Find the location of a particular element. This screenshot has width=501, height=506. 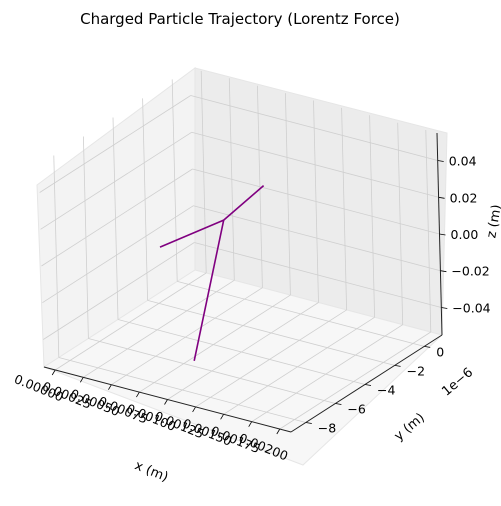

x-axis-line is located at coordinates (167, 399).